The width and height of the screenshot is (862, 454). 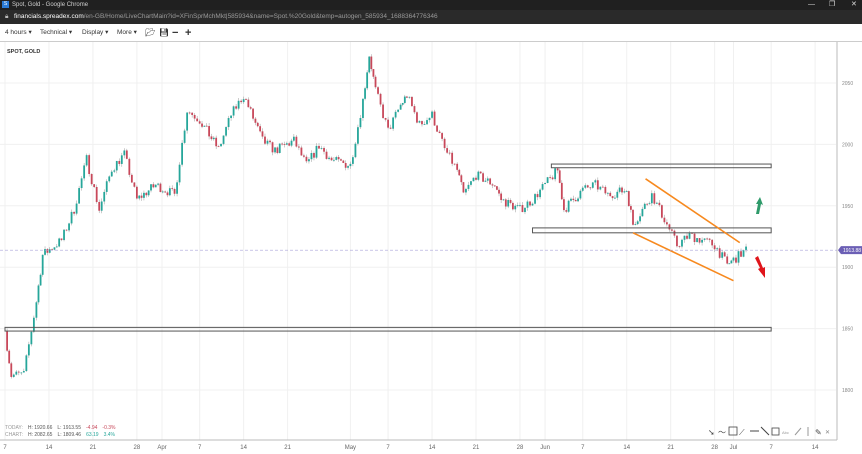 What do you see at coordinates (92, 428) in the screenshot?
I see `today-change: -4.94` at bounding box center [92, 428].